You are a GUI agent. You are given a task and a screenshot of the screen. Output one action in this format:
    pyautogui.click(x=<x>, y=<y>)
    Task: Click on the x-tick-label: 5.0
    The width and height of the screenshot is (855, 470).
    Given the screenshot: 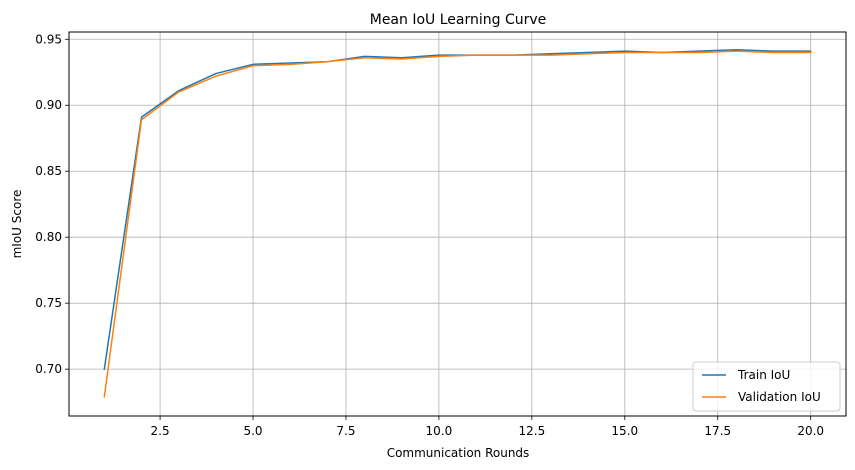 What is the action you would take?
    pyautogui.click(x=252, y=431)
    